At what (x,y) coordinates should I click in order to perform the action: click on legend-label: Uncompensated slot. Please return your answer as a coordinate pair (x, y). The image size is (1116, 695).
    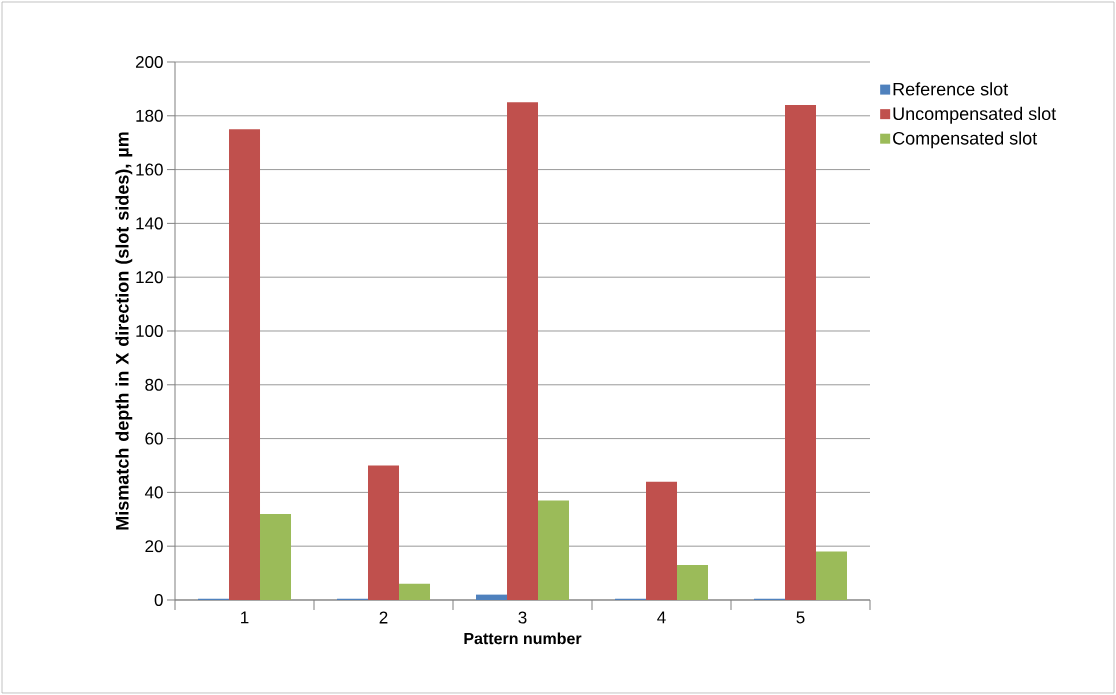
    Looking at the image, I should click on (975, 115).